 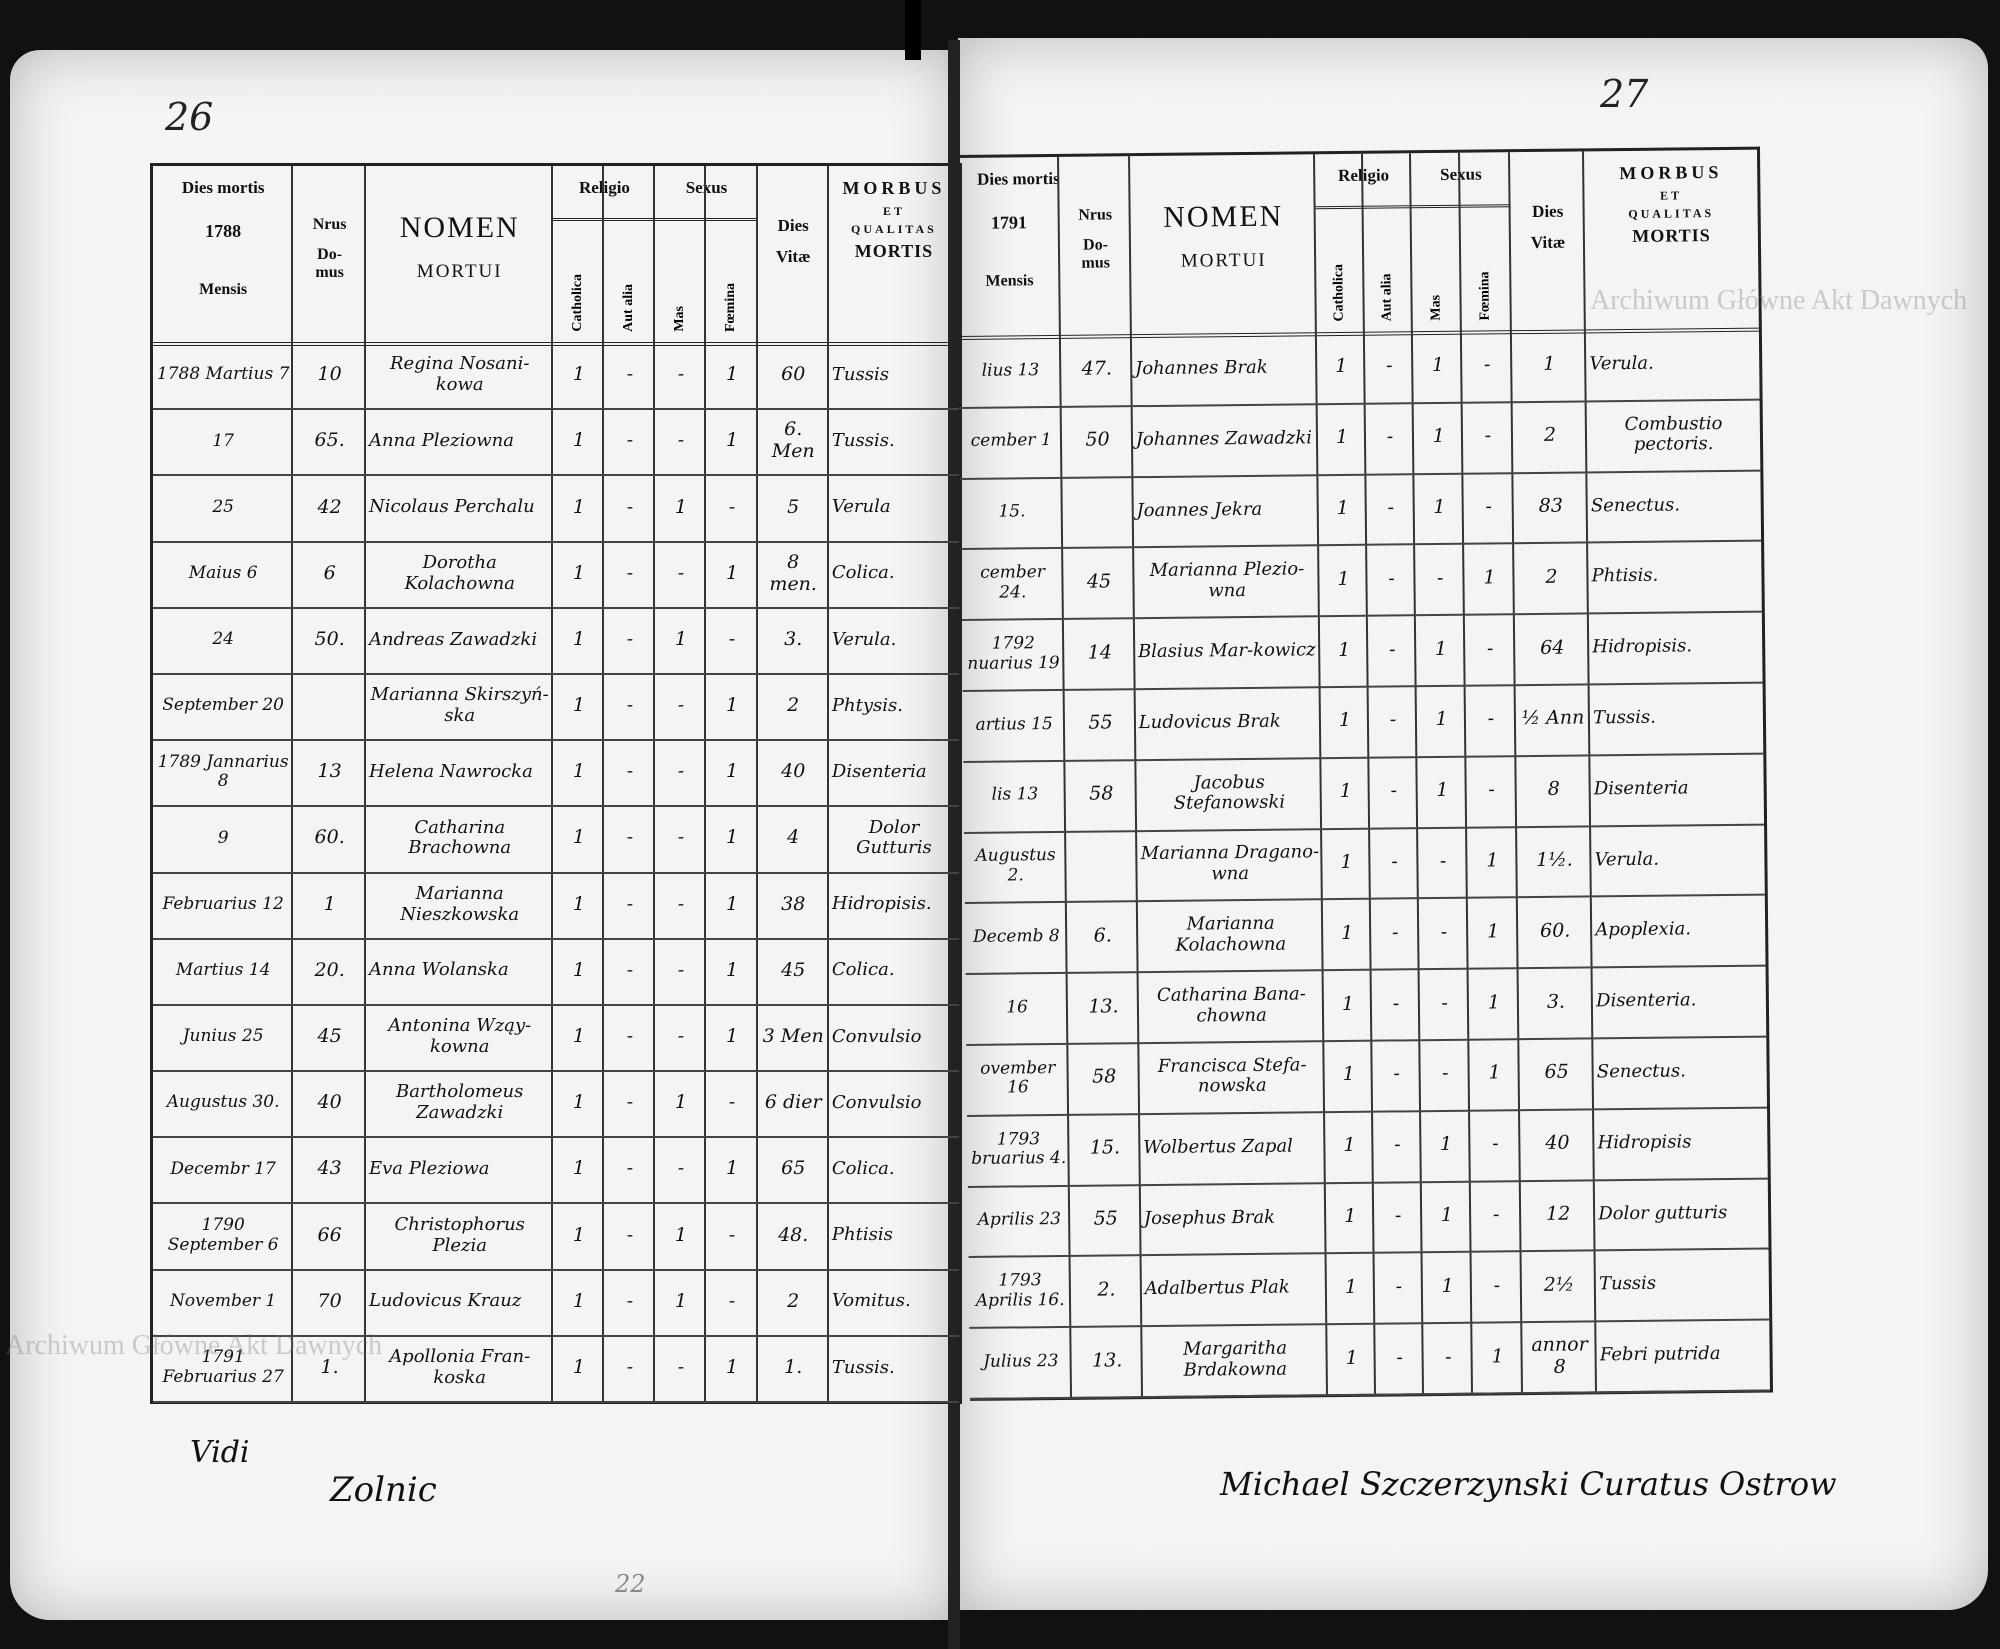 I want to click on cell-morbus: Verula., so click(x=864, y=639).